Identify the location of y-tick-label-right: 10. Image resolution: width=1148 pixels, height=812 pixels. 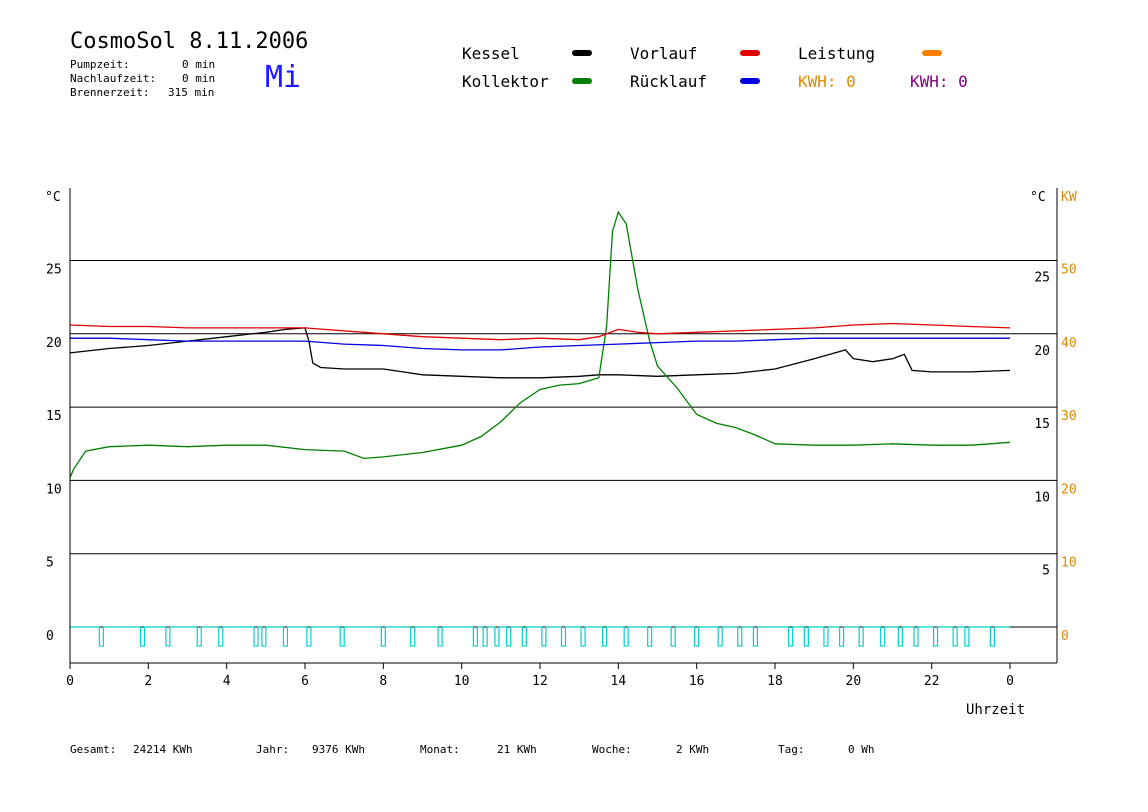
(1042, 497).